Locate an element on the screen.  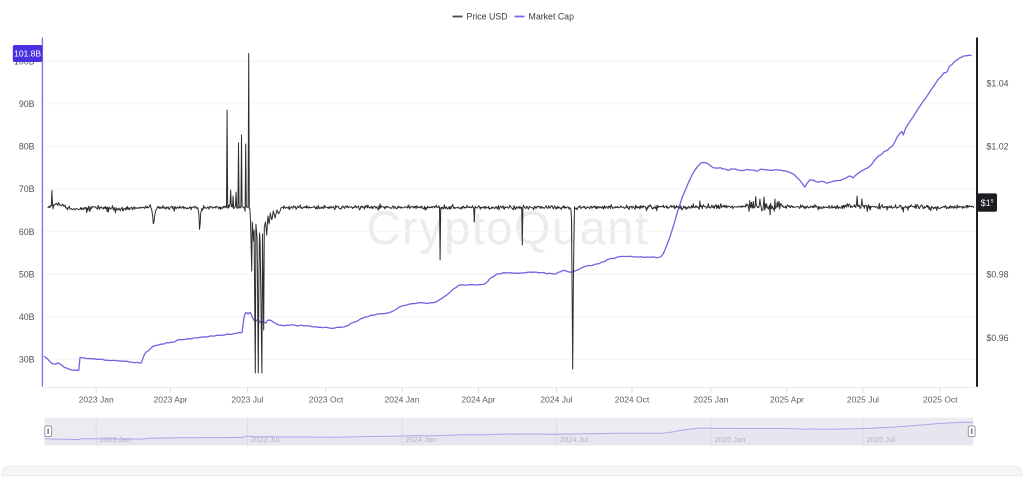
svg-text: 30B is located at coordinates (27, 360).